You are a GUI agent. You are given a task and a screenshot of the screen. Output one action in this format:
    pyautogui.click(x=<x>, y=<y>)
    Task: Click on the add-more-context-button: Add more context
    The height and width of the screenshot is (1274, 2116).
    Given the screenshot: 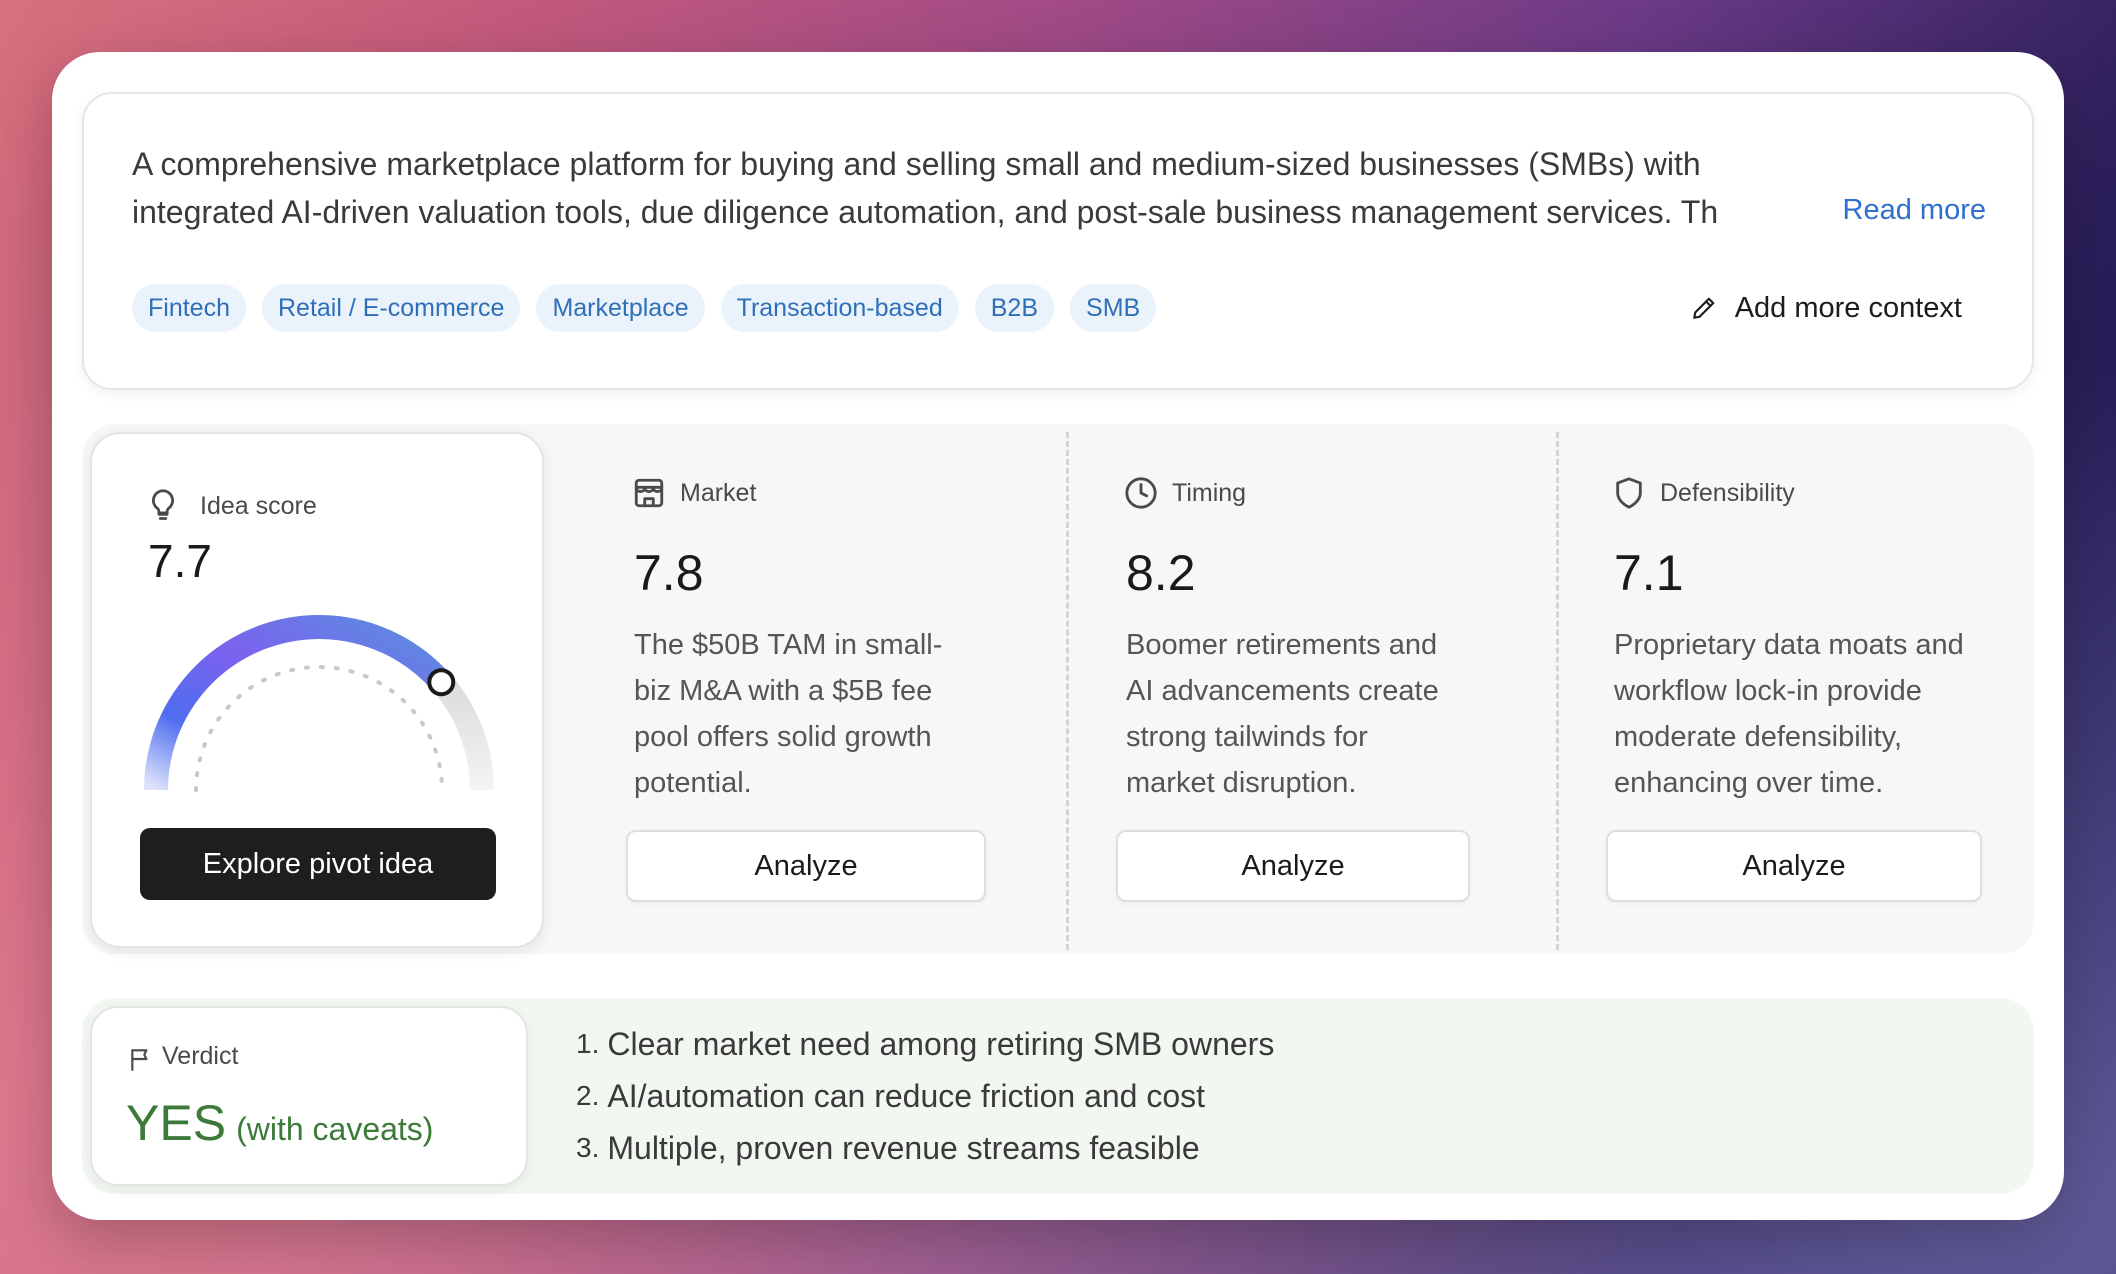 What is the action you would take?
    pyautogui.click(x=1826, y=308)
    